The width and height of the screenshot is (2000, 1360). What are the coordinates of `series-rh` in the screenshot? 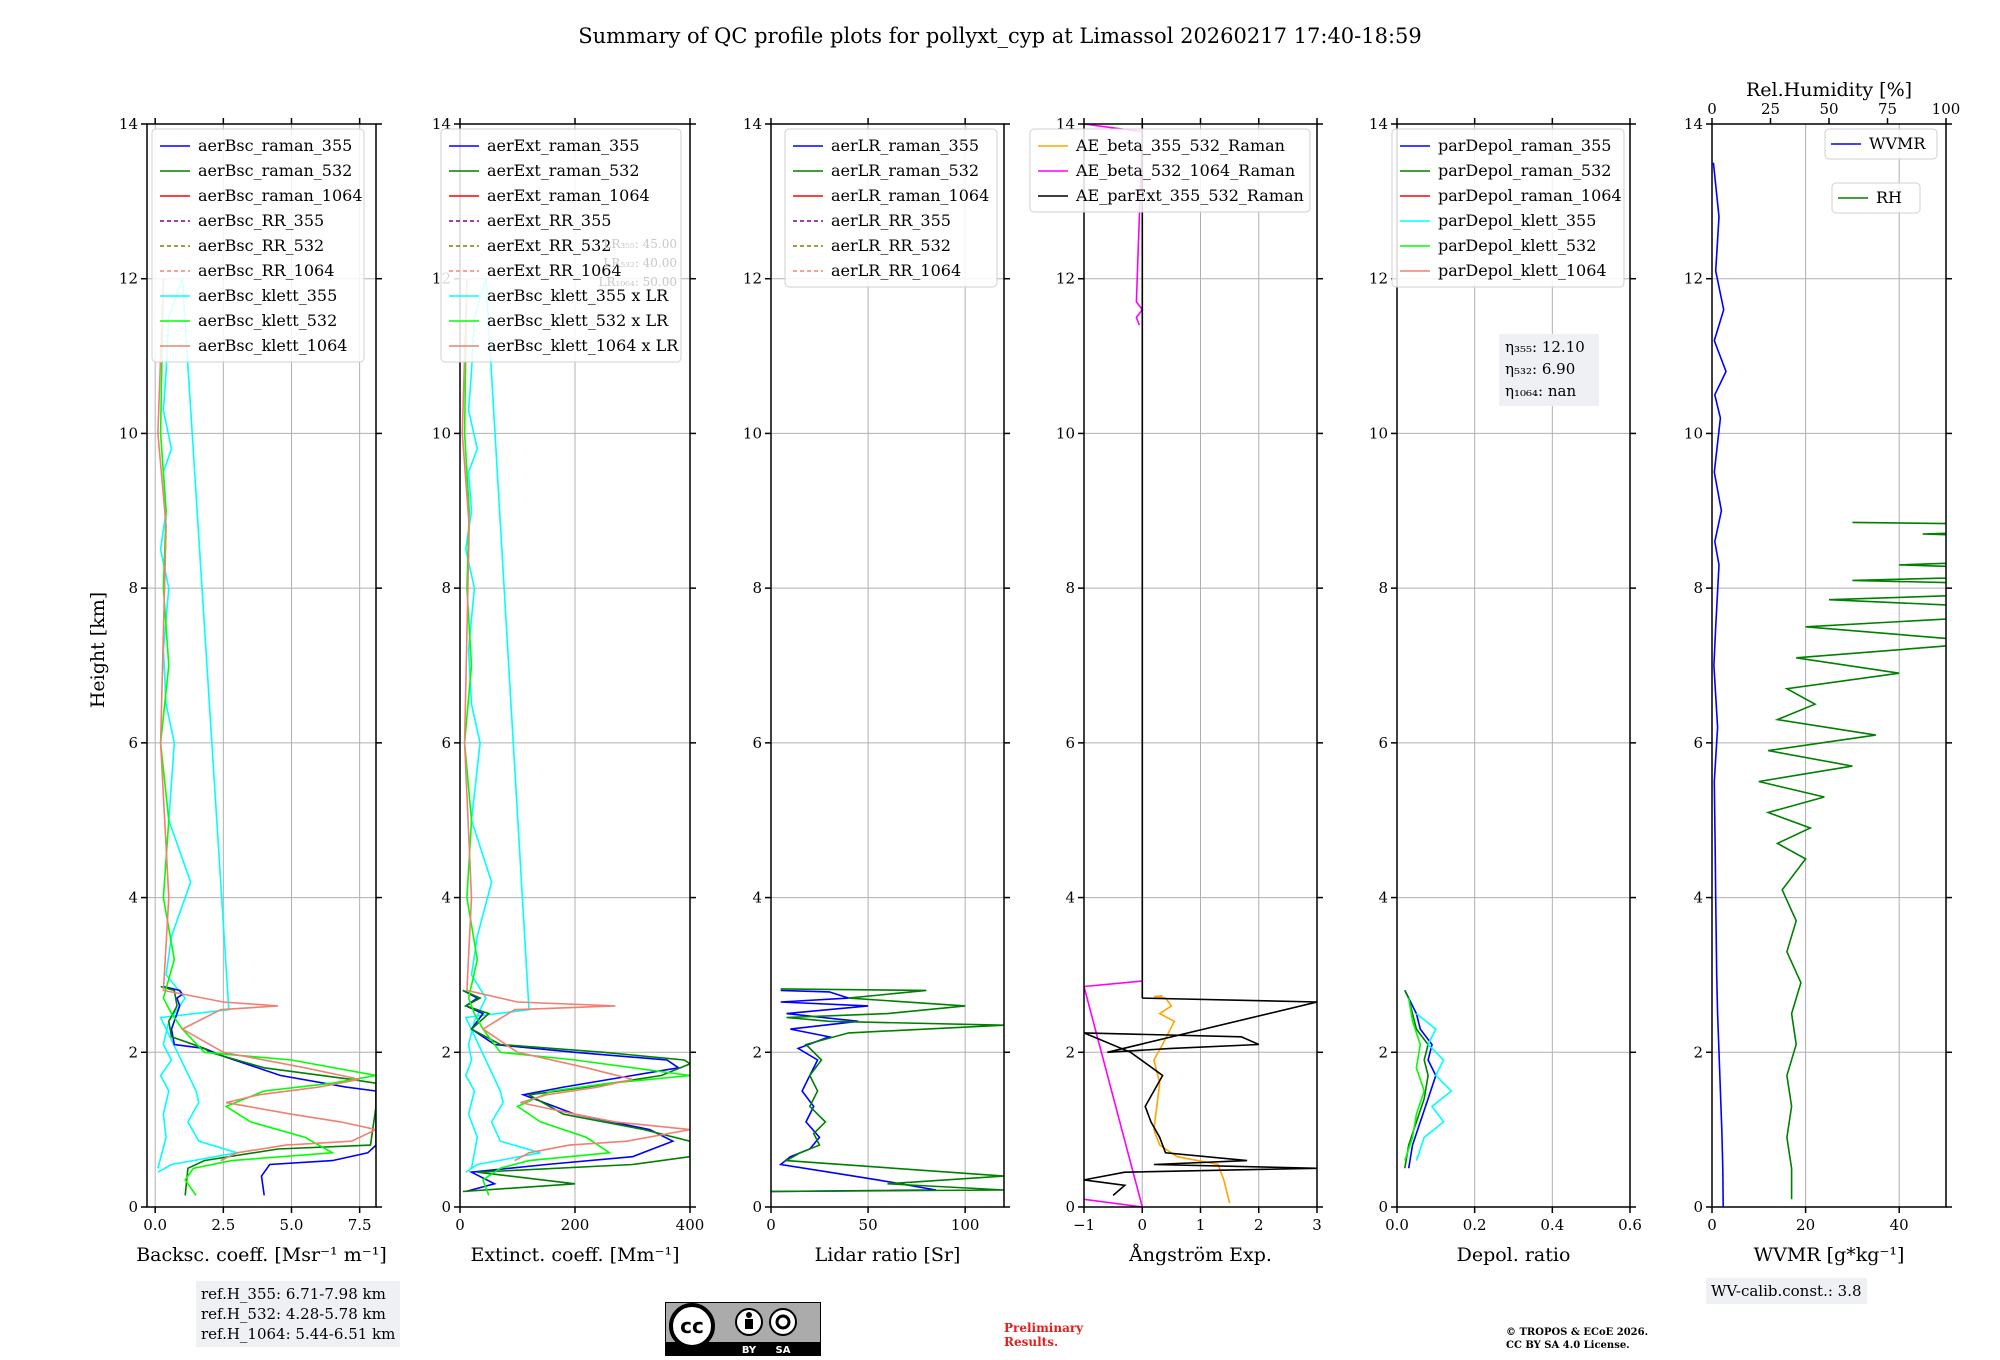 It's located at (1852, 860).